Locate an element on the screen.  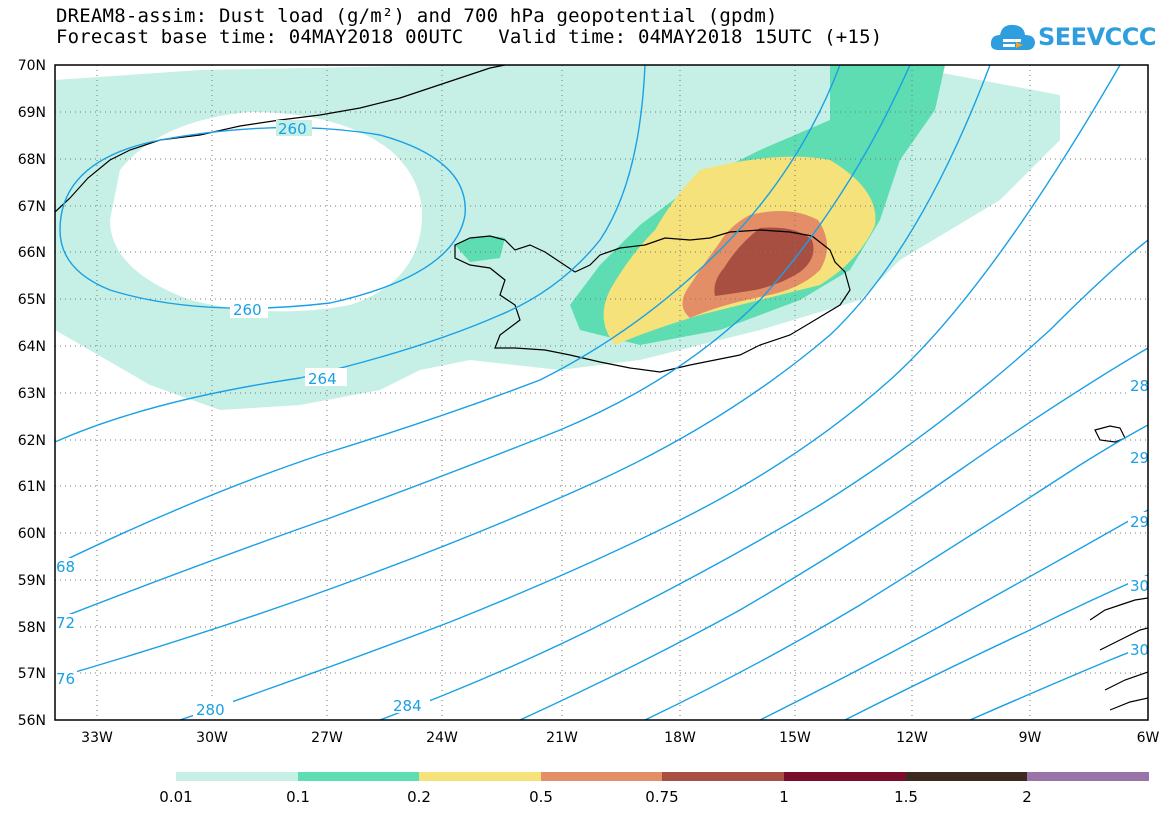
dust-shade-0.1b is located at coordinates (480, 249).